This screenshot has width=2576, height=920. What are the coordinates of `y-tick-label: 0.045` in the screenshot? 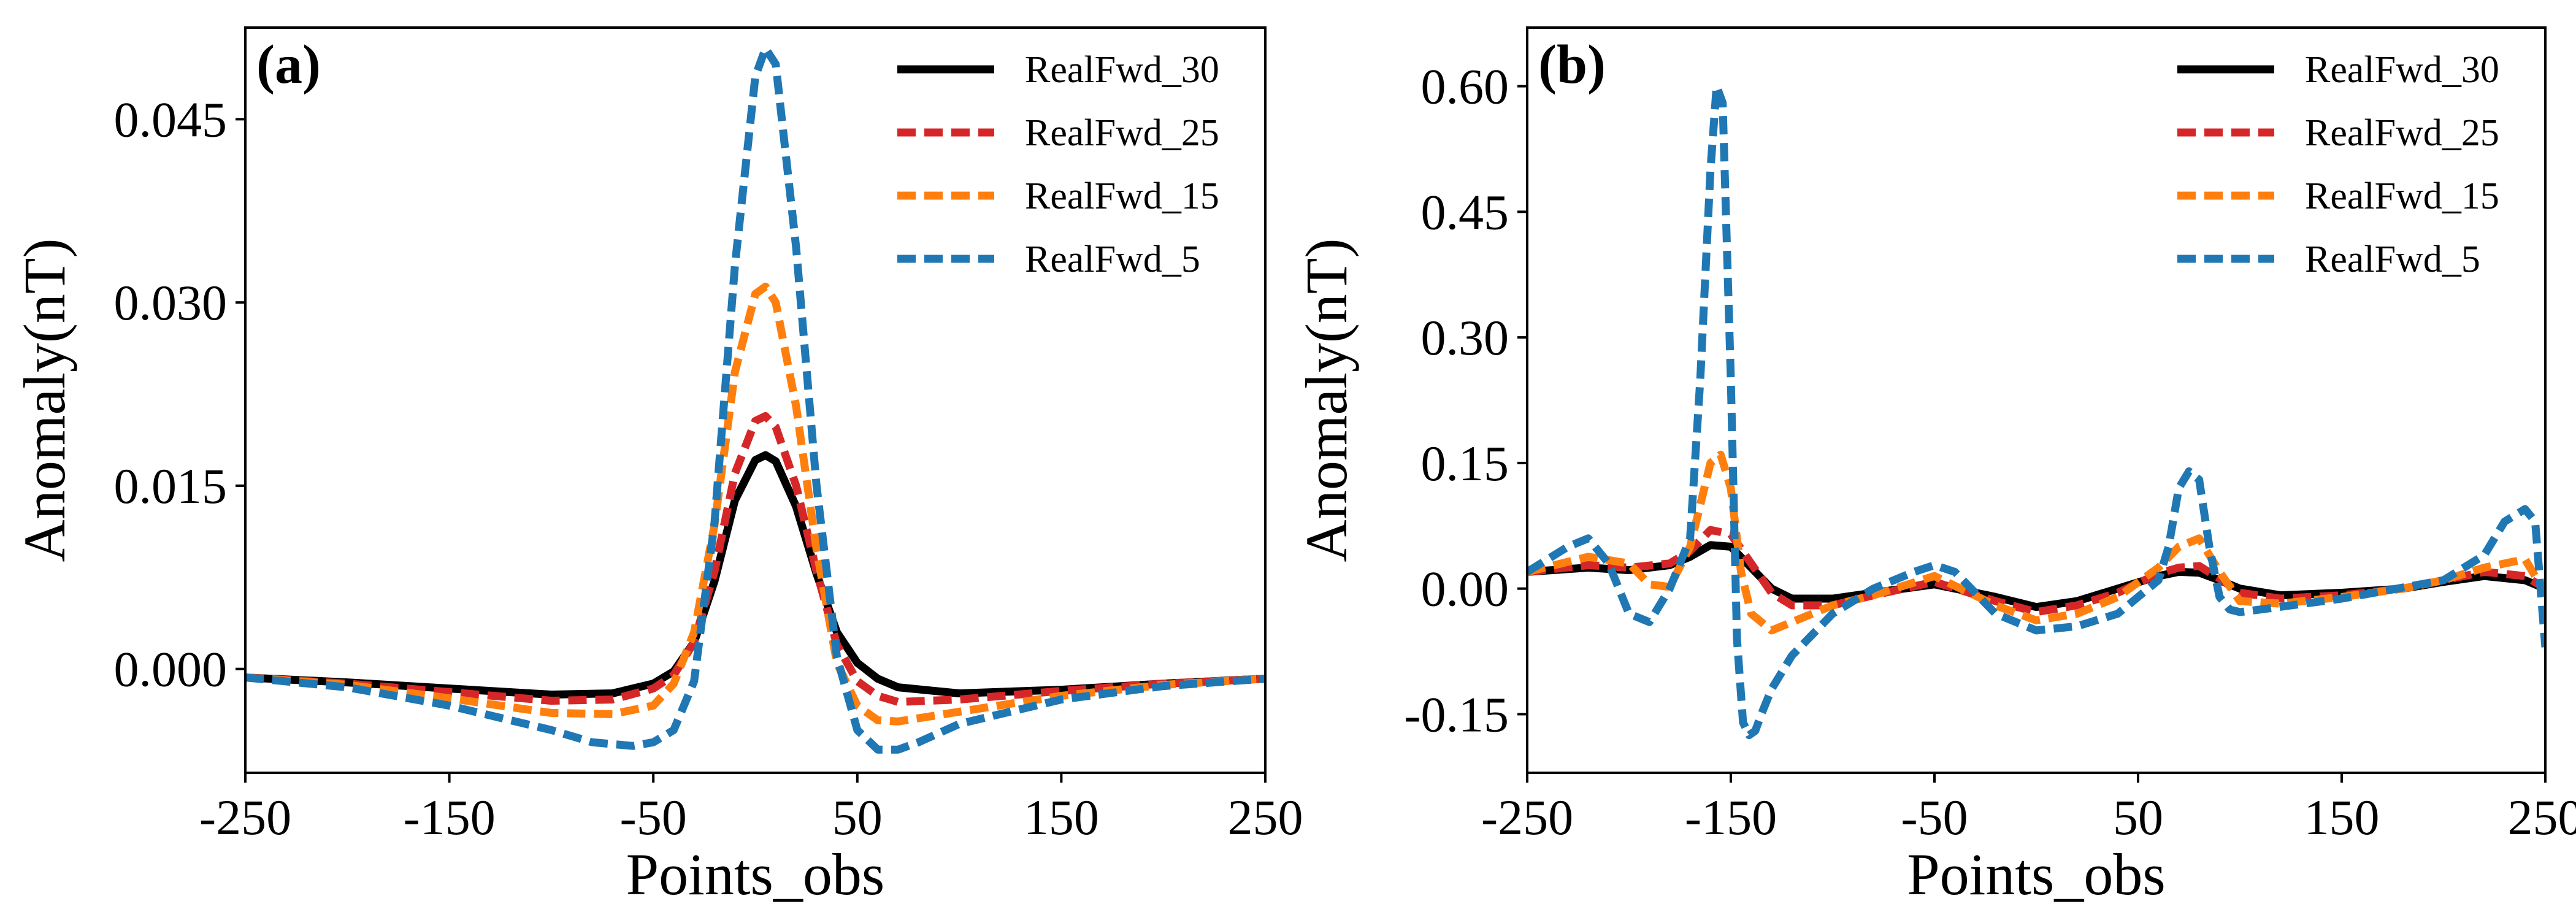 It's located at (171, 119).